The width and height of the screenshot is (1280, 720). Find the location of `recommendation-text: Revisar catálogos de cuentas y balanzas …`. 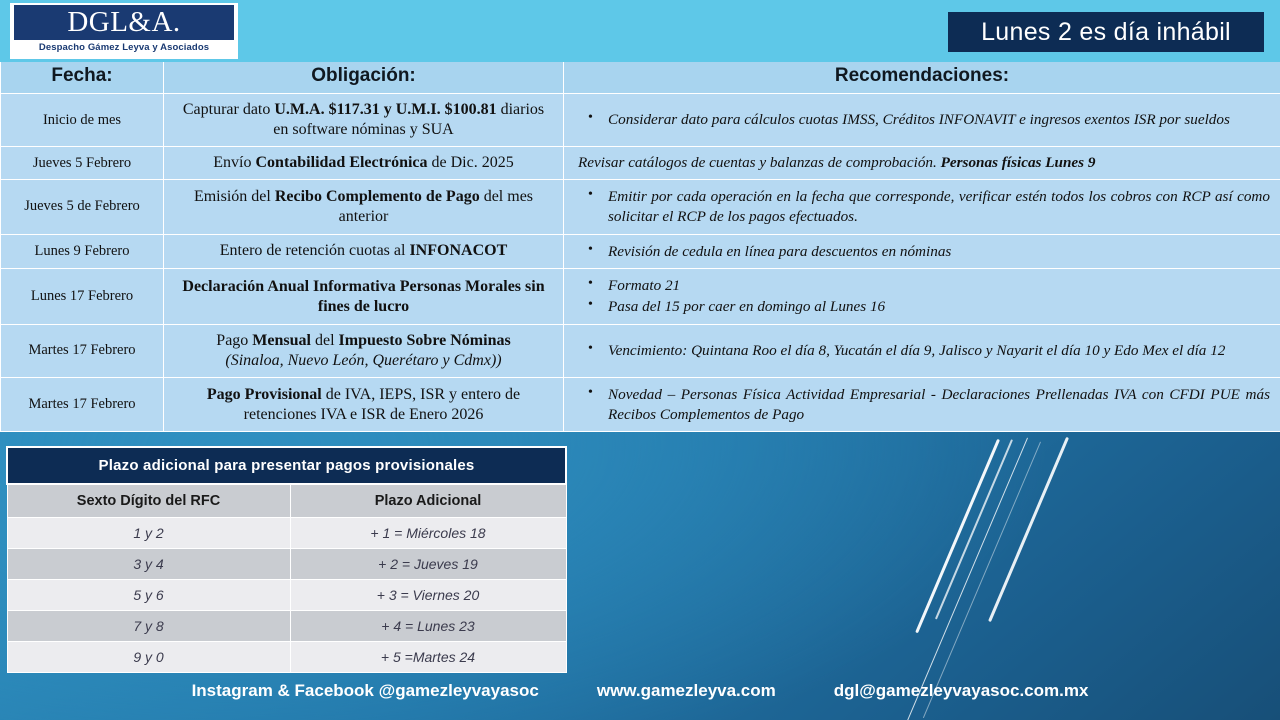

recommendation-text: Revisar catálogos de cuentas y balanzas … is located at coordinates (837, 163).